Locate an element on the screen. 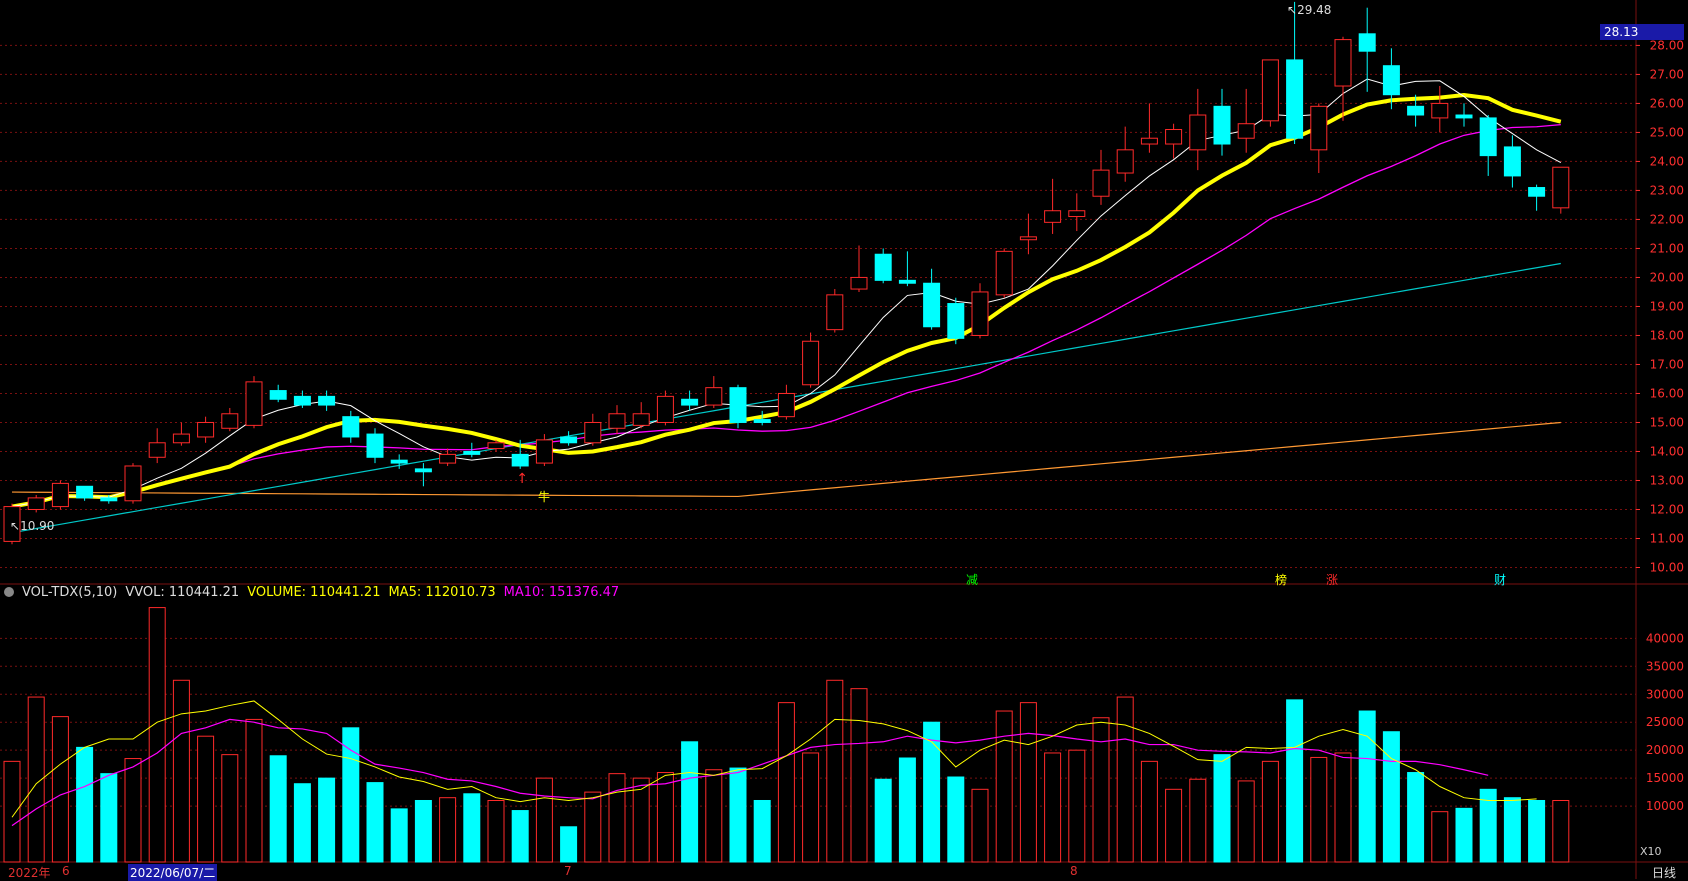  cursor-date-label: 2022/06/07/二 is located at coordinates (173, 872).